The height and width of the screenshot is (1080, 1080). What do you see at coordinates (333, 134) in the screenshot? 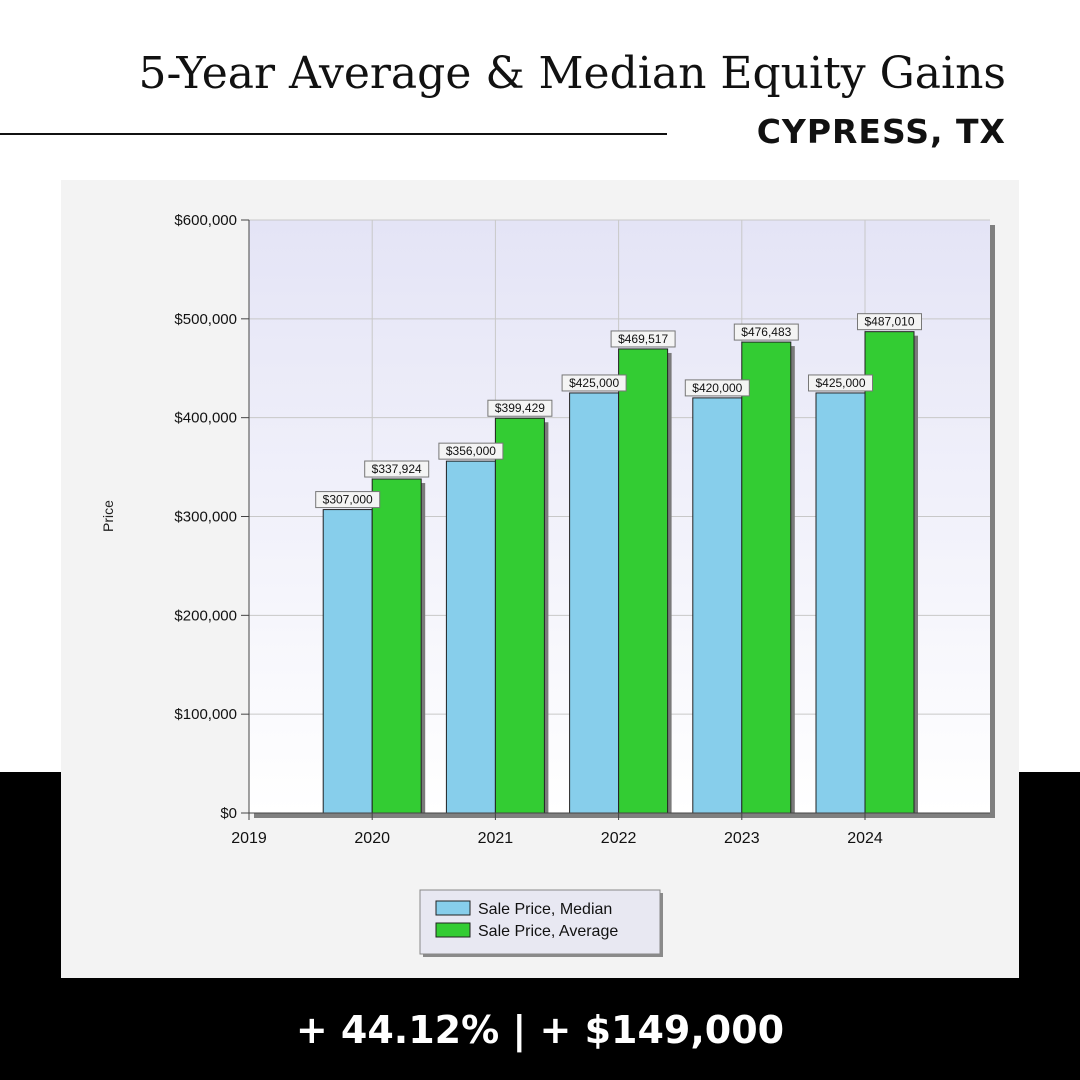
I see `title-divider` at bounding box center [333, 134].